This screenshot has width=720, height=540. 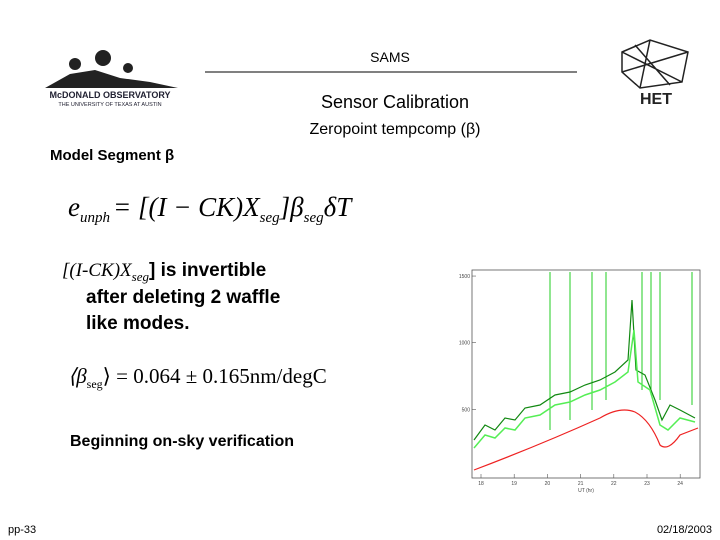 I want to click on plot-x-tick-label: 24, so click(x=680, y=484).